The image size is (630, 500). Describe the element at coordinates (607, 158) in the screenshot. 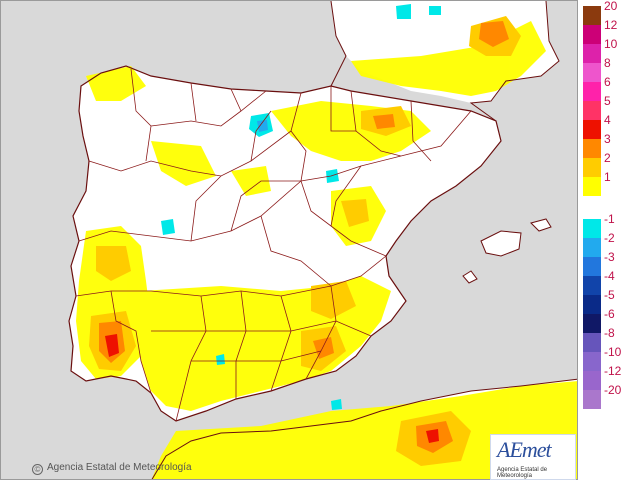

I see `legend-label: 2` at that location.